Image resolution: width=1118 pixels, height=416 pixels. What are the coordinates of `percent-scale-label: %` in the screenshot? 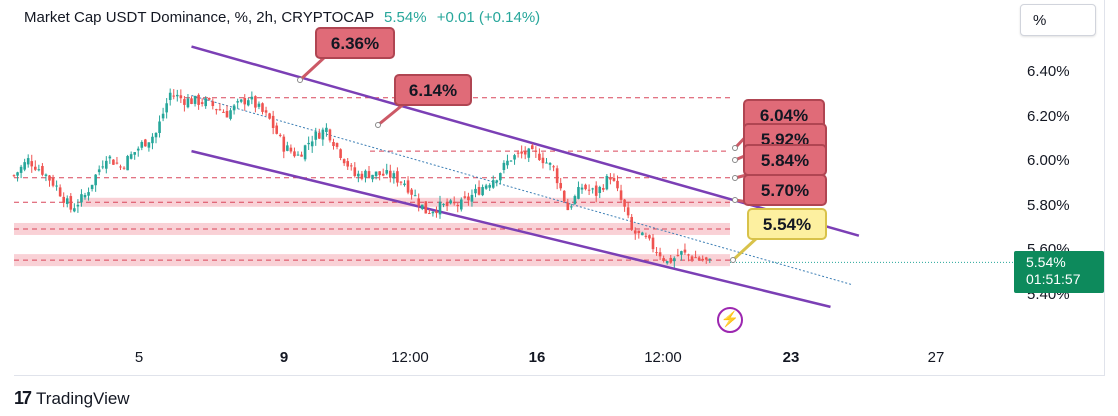 It's located at (1040, 20).